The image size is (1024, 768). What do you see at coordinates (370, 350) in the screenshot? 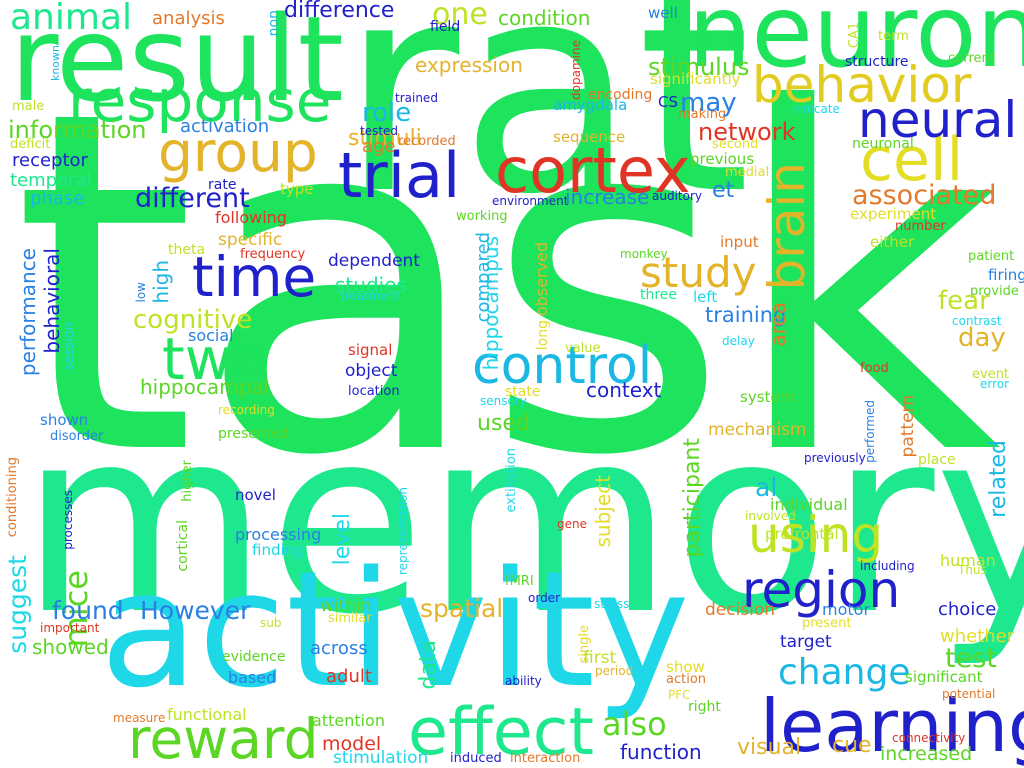
I see `word-signal: signal` at bounding box center [370, 350].